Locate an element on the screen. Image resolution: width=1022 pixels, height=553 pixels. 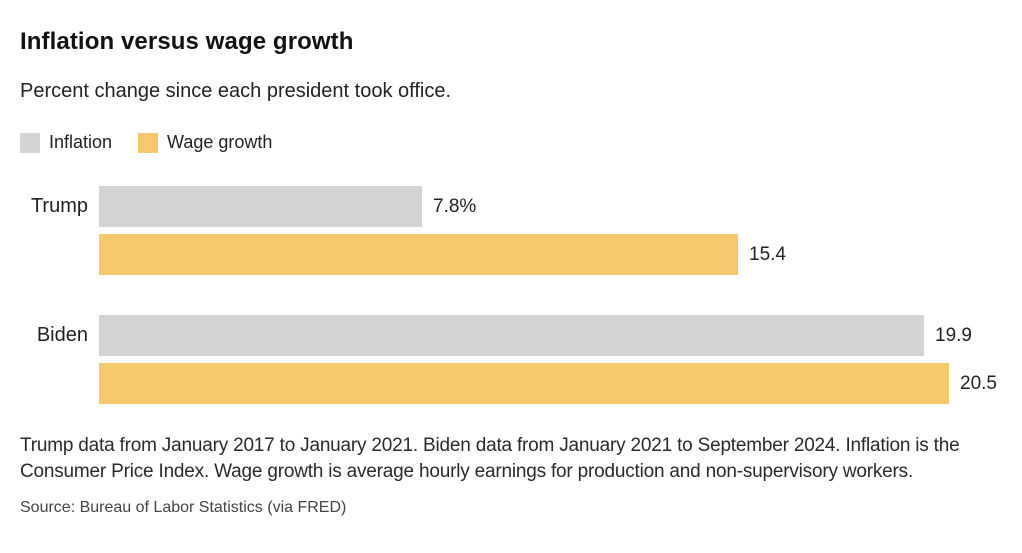
legend-item-wage-growth: Wage growth is located at coordinates (205, 142).